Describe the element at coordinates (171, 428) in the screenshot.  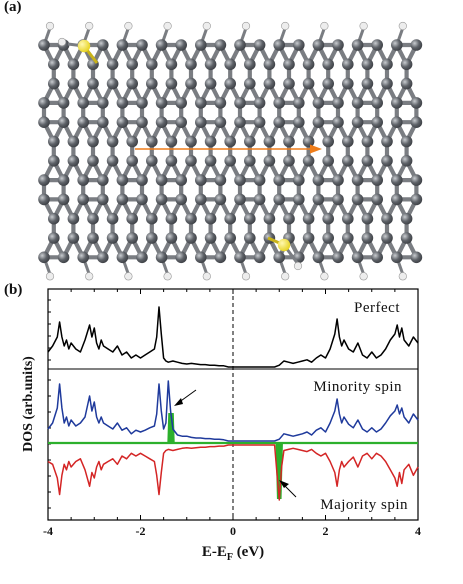
I see `minority-peak-fill` at that location.